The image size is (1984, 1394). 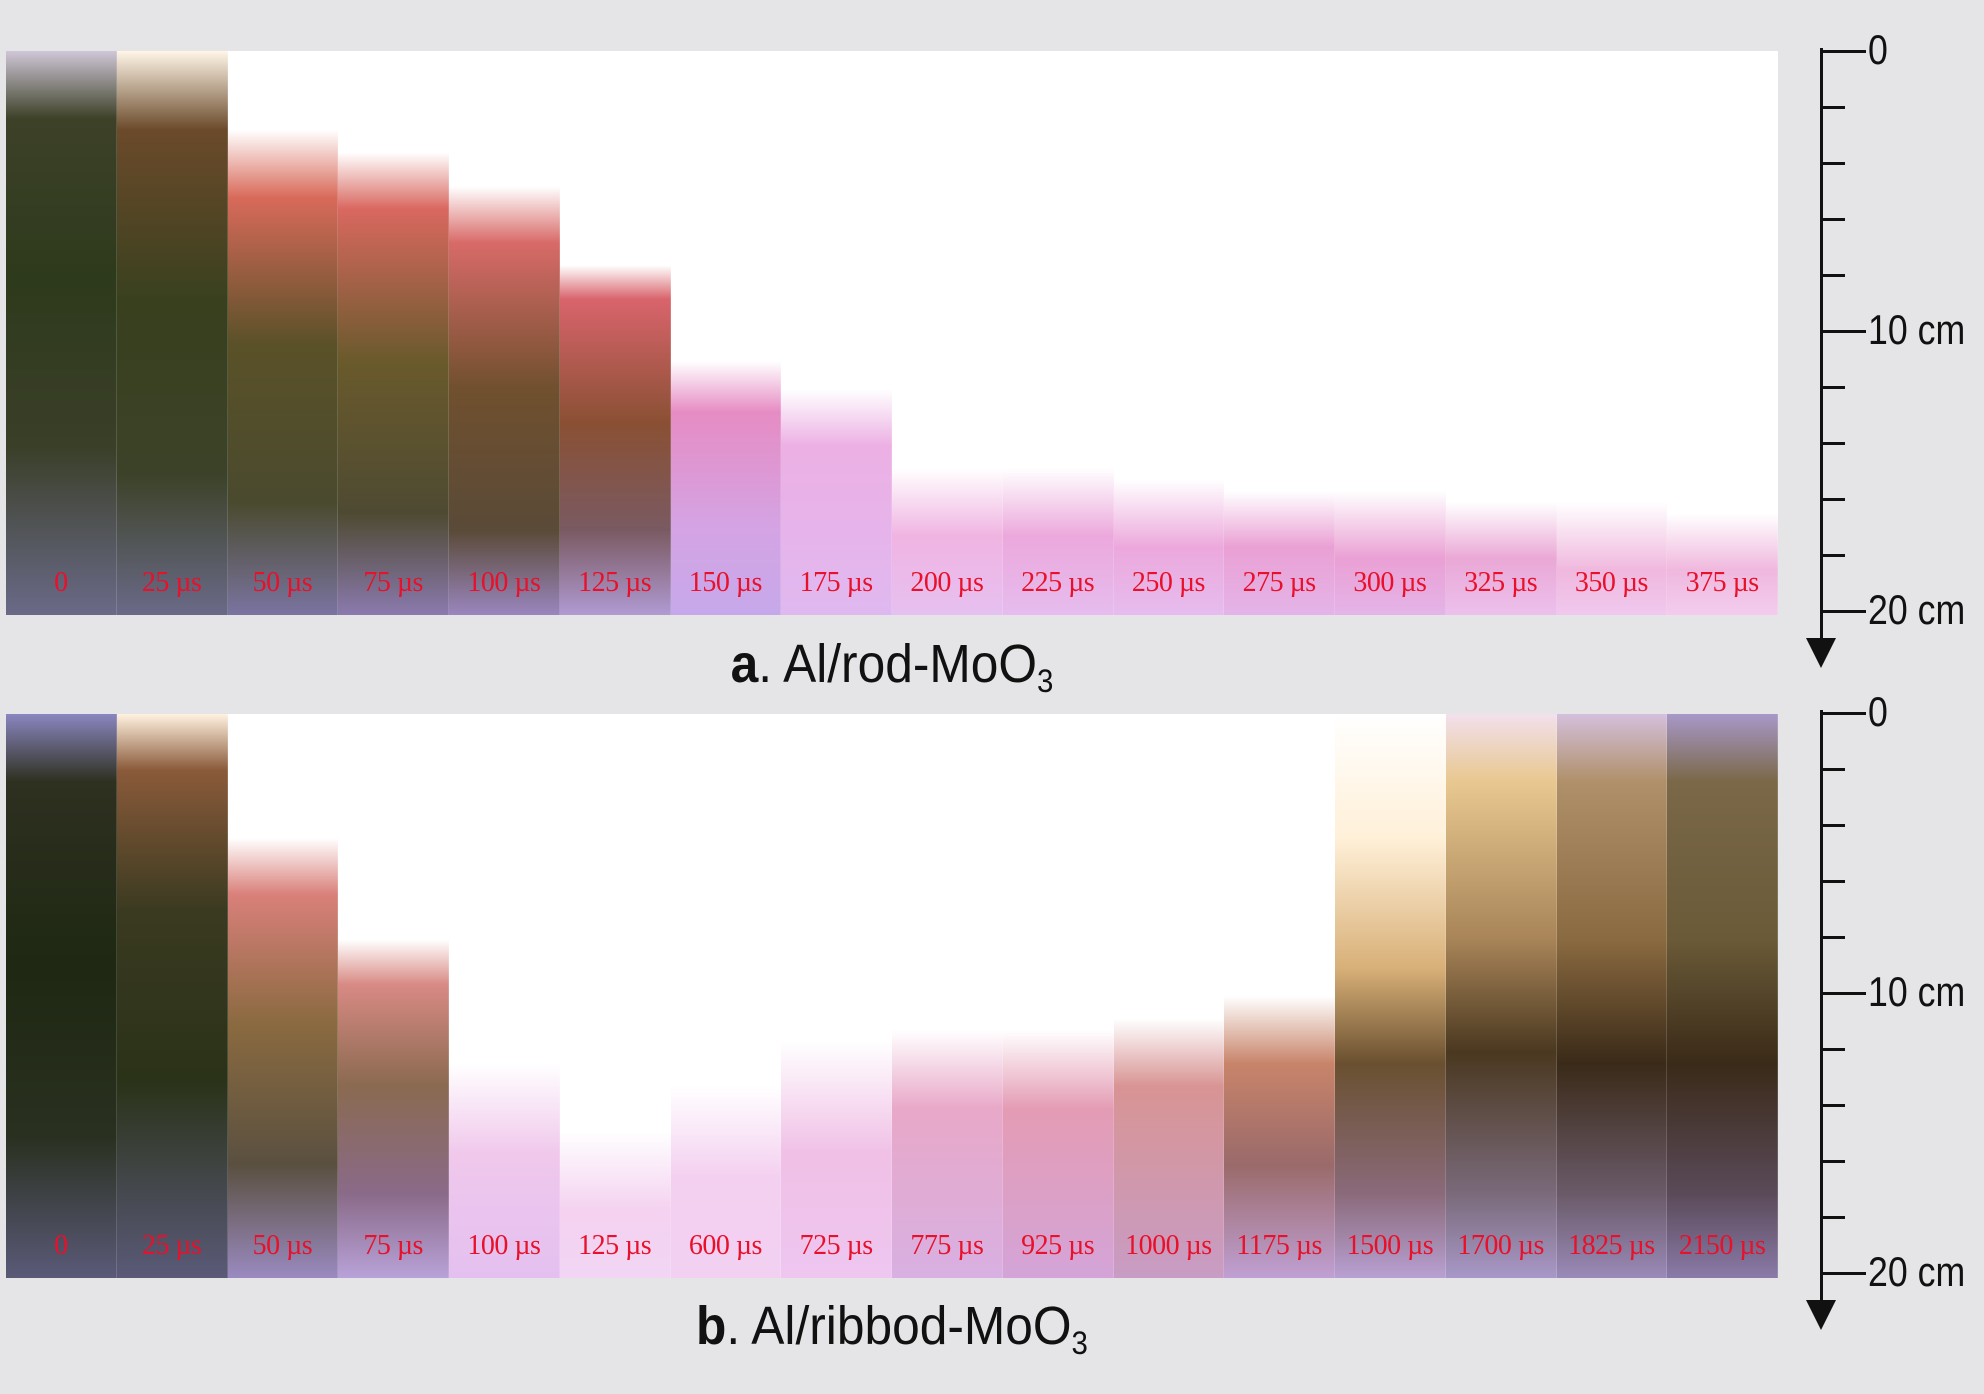 What do you see at coordinates (725, 582) in the screenshot?
I see `frame-time-label: 150 µs` at bounding box center [725, 582].